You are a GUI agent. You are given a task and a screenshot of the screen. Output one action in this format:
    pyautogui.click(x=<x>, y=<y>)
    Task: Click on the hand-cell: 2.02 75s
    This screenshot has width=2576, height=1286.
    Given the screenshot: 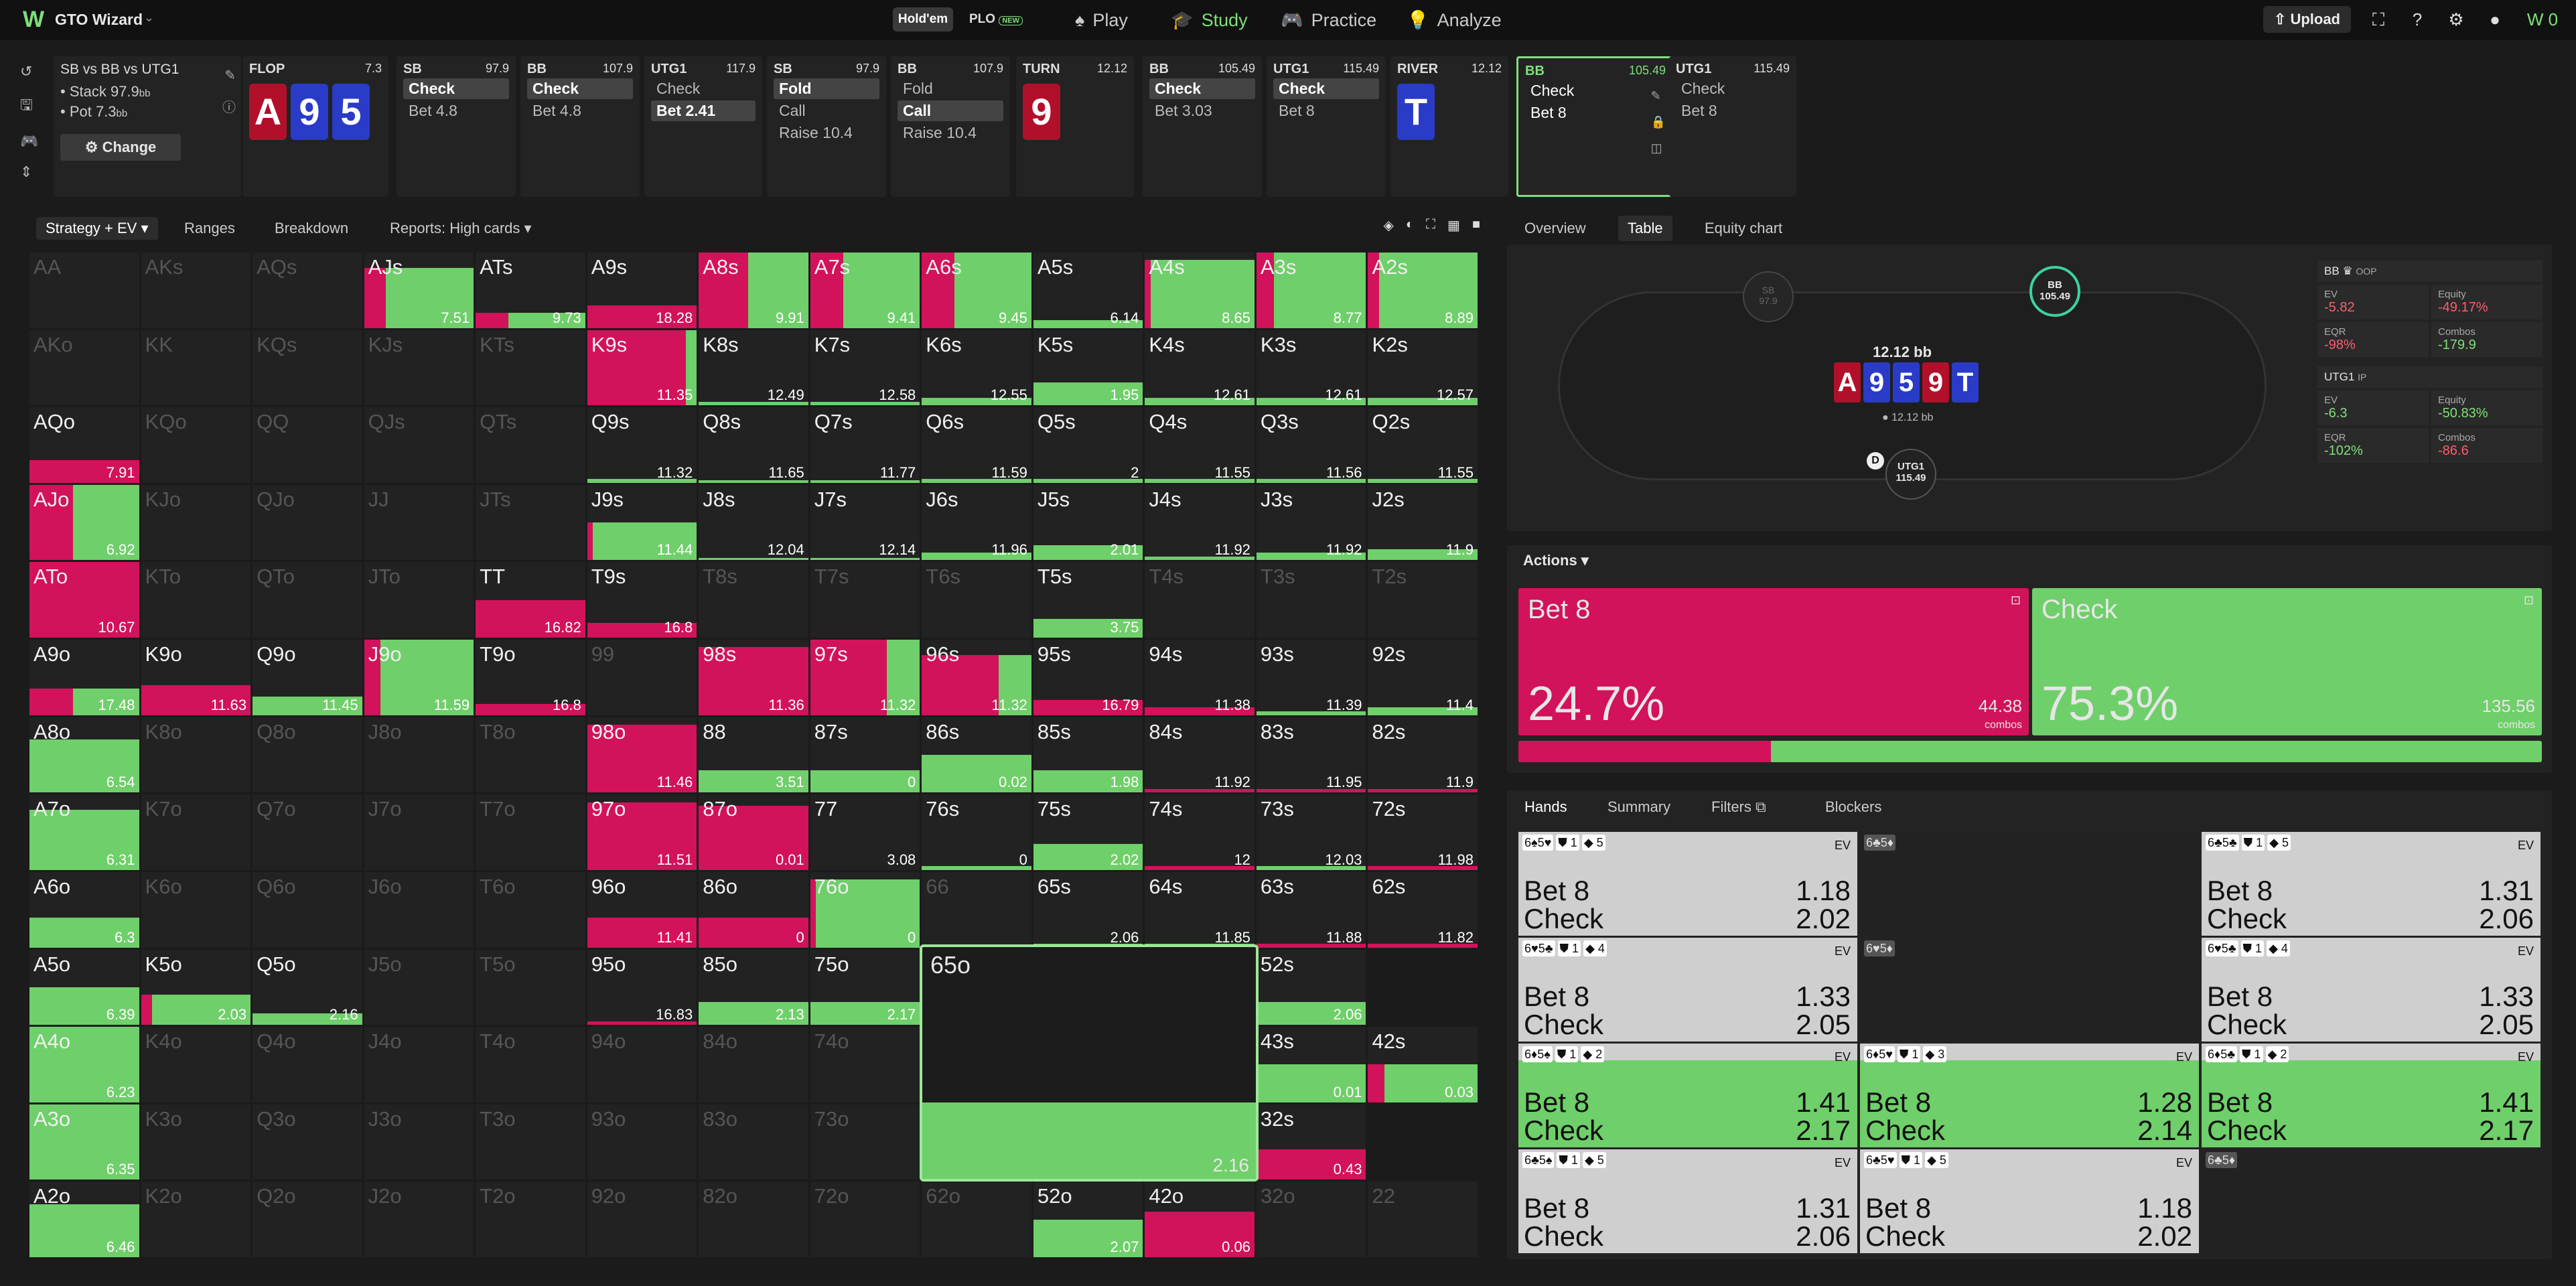 What is the action you would take?
    pyautogui.click(x=1088, y=832)
    